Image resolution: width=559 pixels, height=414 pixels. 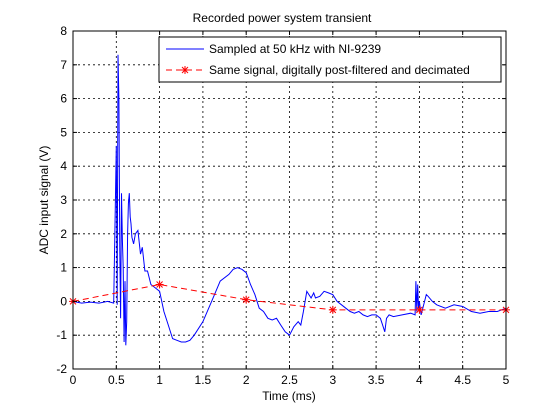 What do you see at coordinates (63, 31) in the screenshot?
I see `y-tick-label: 8` at bounding box center [63, 31].